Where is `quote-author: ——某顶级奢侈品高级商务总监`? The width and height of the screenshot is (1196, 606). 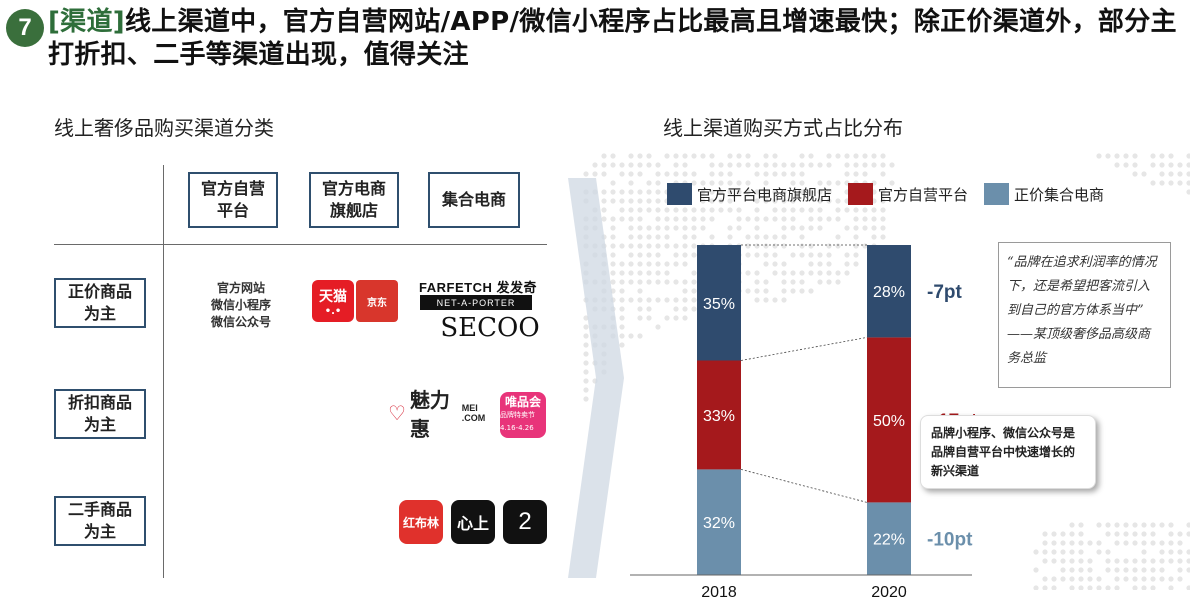
quote-author: ——某顶级奢侈品高级商务总监 is located at coordinates (1079, 346).